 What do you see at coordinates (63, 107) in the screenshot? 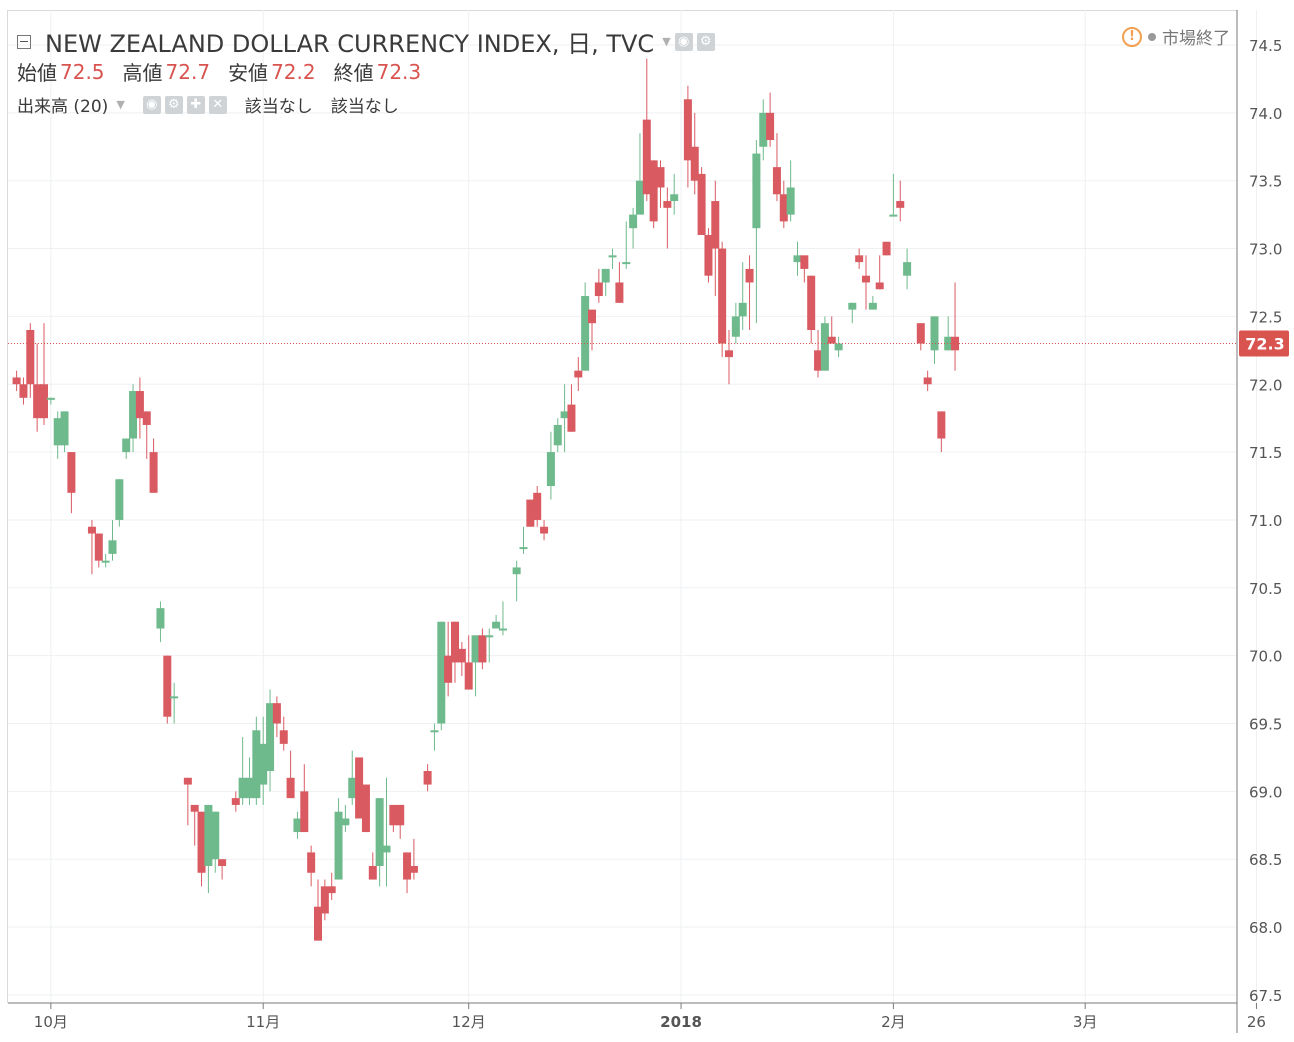
I see `volume-label: 出来高 (20)` at bounding box center [63, 107].